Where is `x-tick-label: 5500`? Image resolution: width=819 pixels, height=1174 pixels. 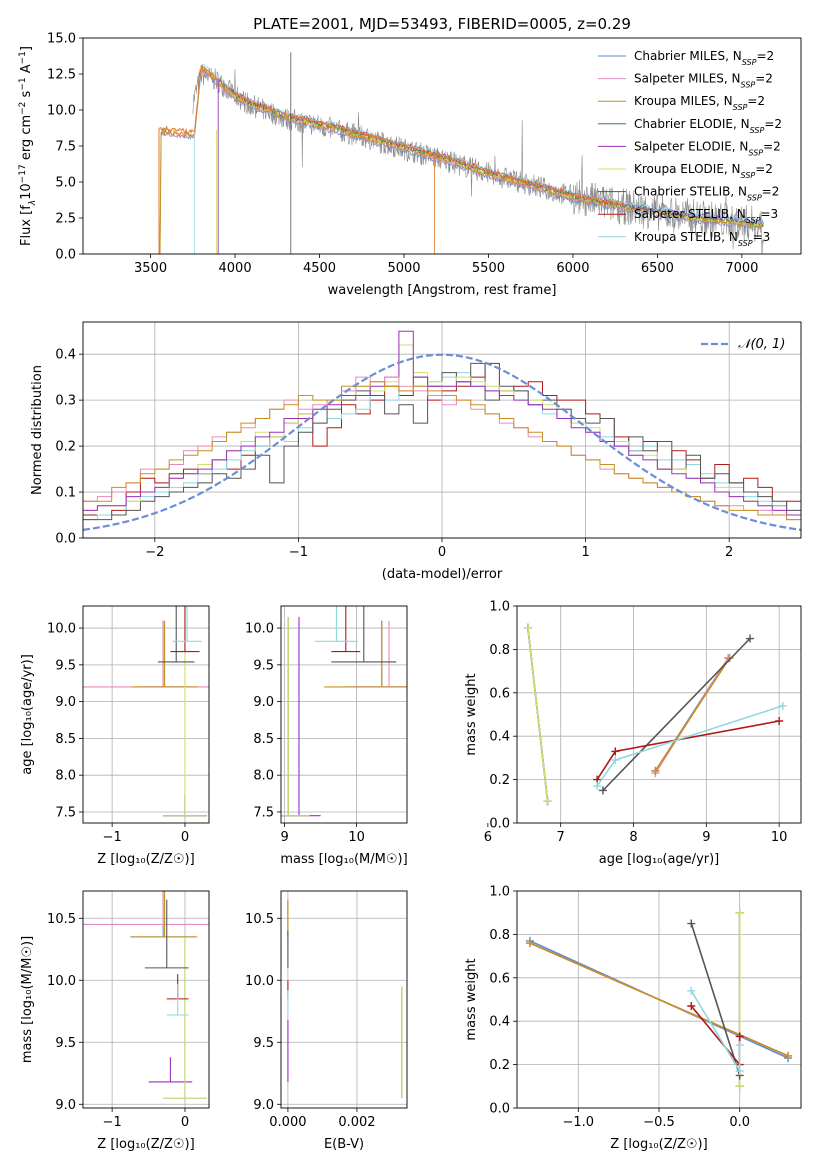 x-tick-label: 5500 is located at coordinates (488, 268).